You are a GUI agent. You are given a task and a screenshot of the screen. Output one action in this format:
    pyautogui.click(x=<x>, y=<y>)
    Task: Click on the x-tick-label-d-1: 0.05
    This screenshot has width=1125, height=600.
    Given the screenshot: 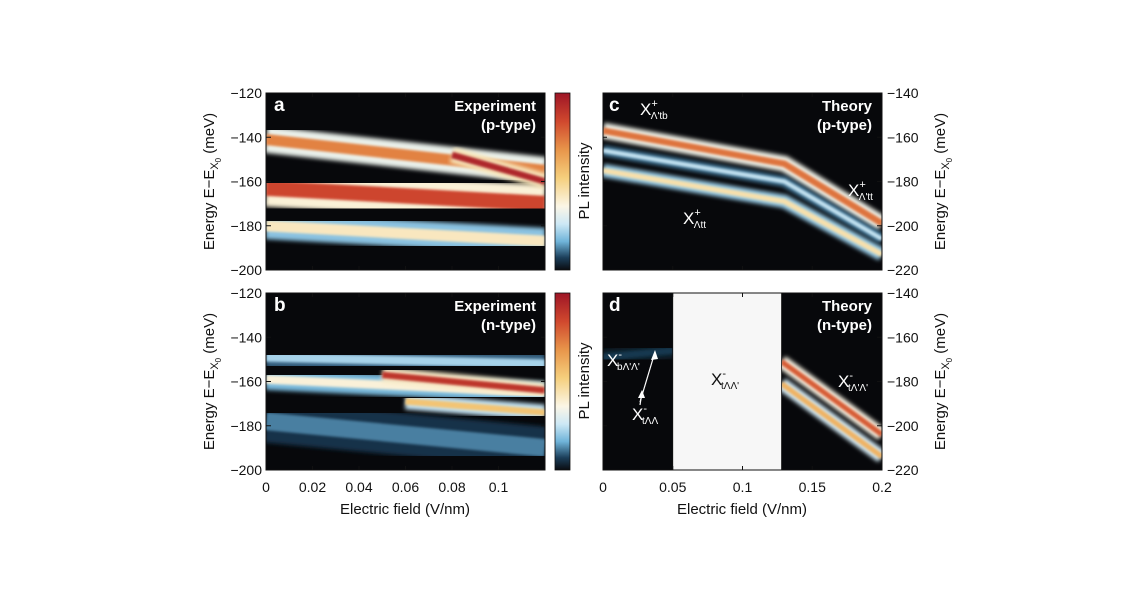 What is the action you would take?
    pyautogui.click(x=672, y=487)
    